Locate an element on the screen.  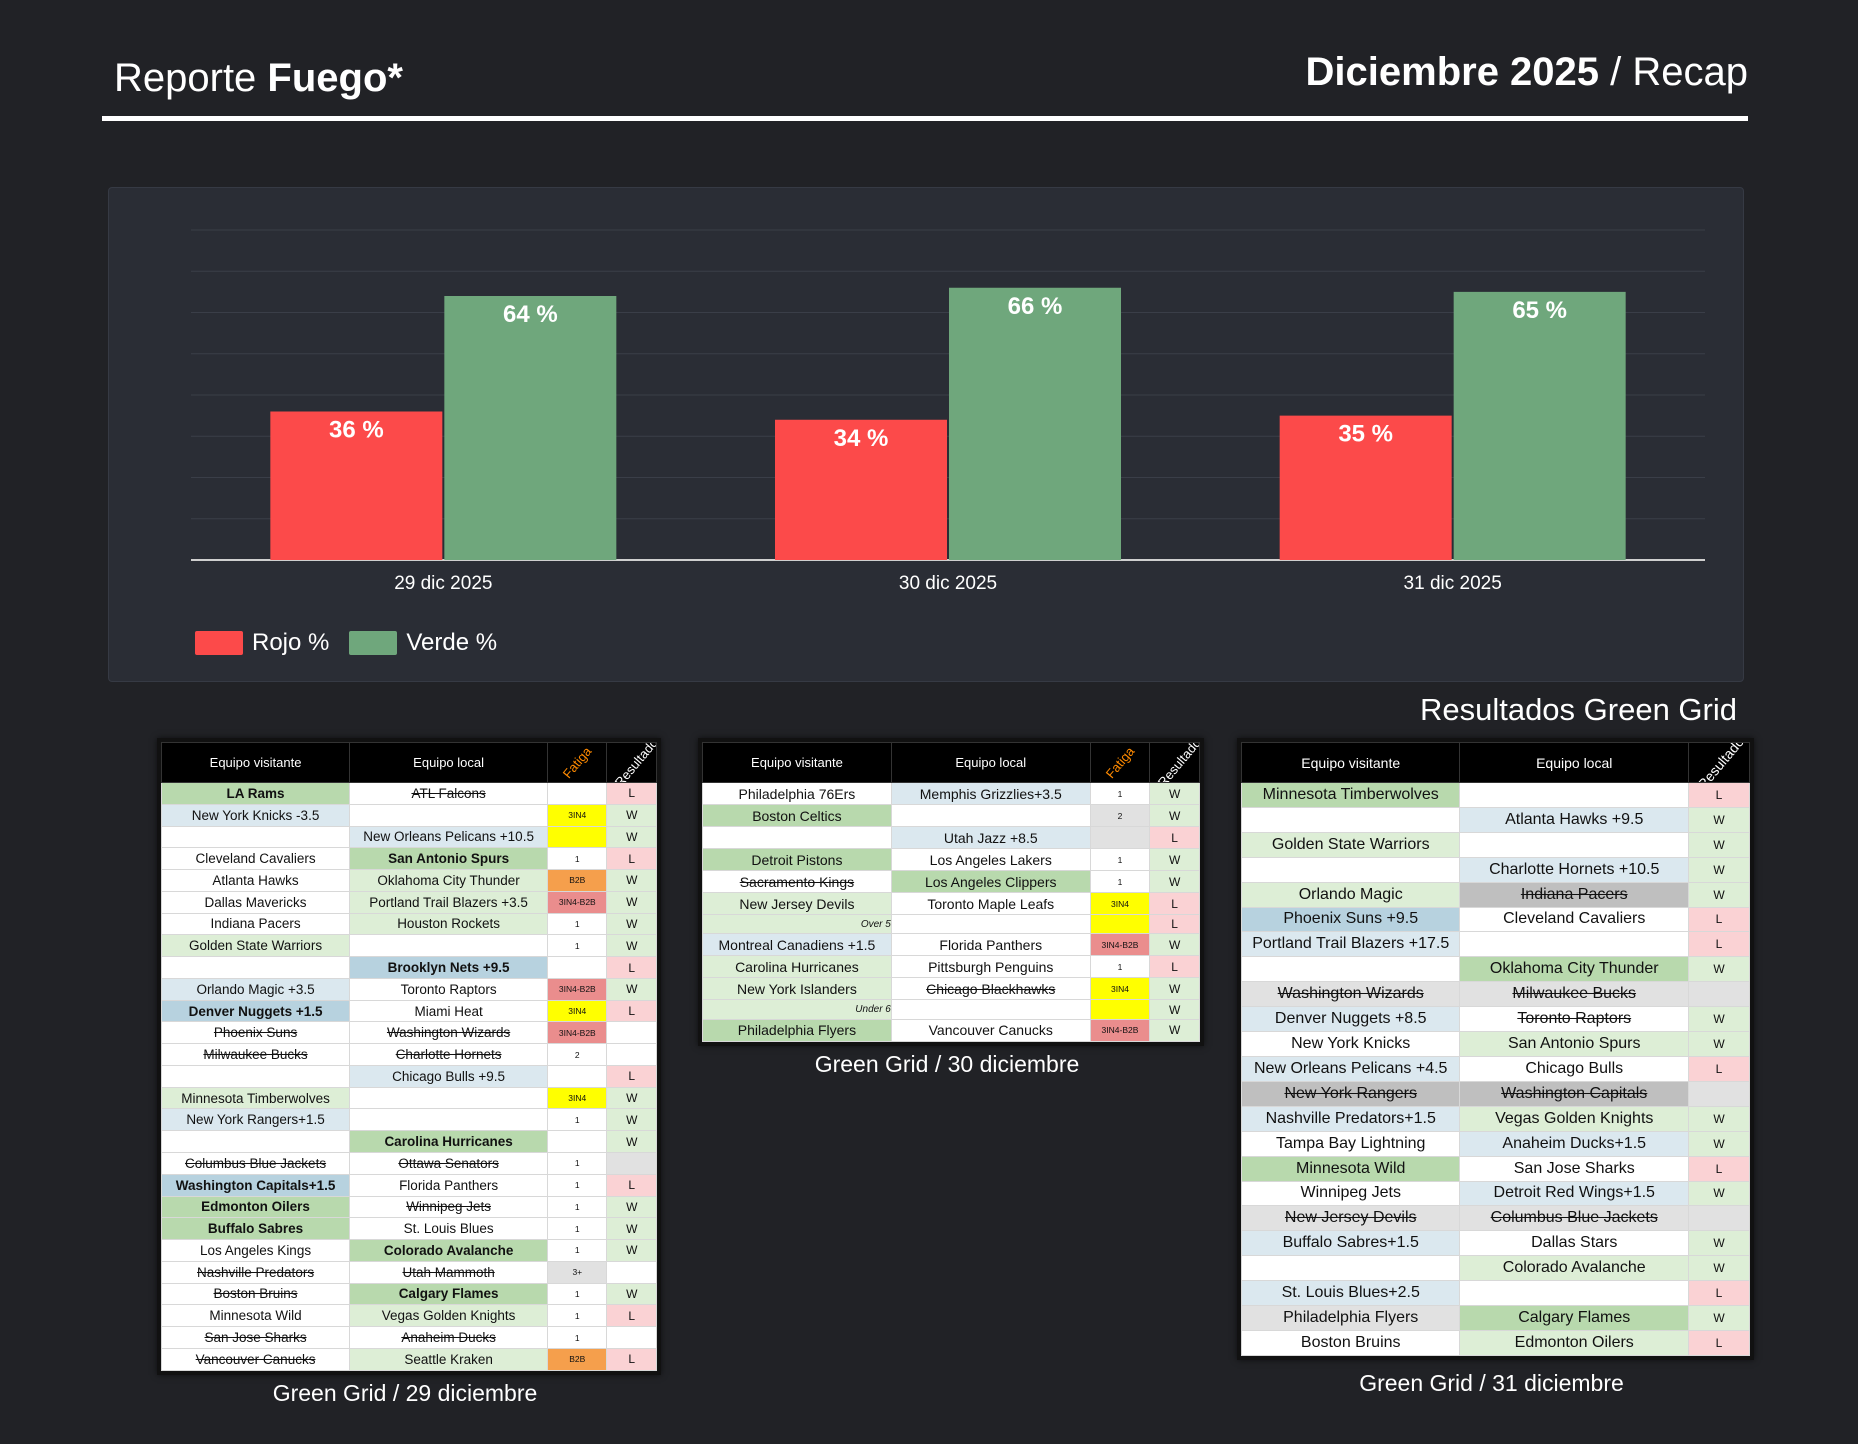
cell-home: Winnipeg Jets is located at coordinates (449, 1207).